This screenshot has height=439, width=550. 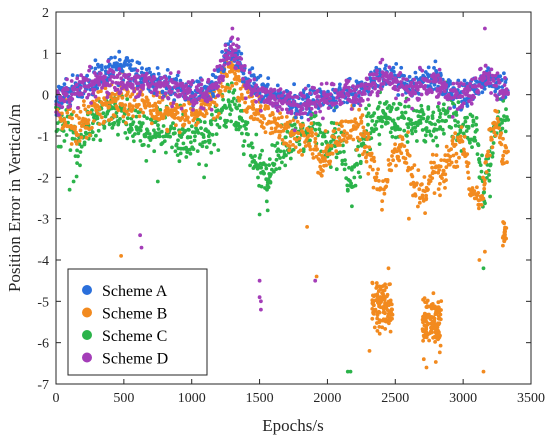 I want to click on y-tick-label: 2, so click(x=45, y=13).